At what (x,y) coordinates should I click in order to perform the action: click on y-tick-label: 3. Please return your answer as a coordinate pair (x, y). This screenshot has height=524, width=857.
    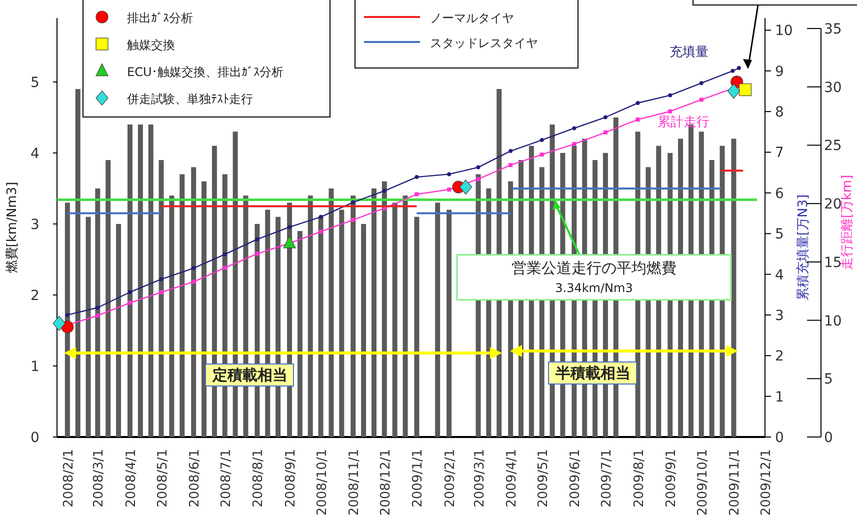
    Looking at the image, I should click on (35, 224).